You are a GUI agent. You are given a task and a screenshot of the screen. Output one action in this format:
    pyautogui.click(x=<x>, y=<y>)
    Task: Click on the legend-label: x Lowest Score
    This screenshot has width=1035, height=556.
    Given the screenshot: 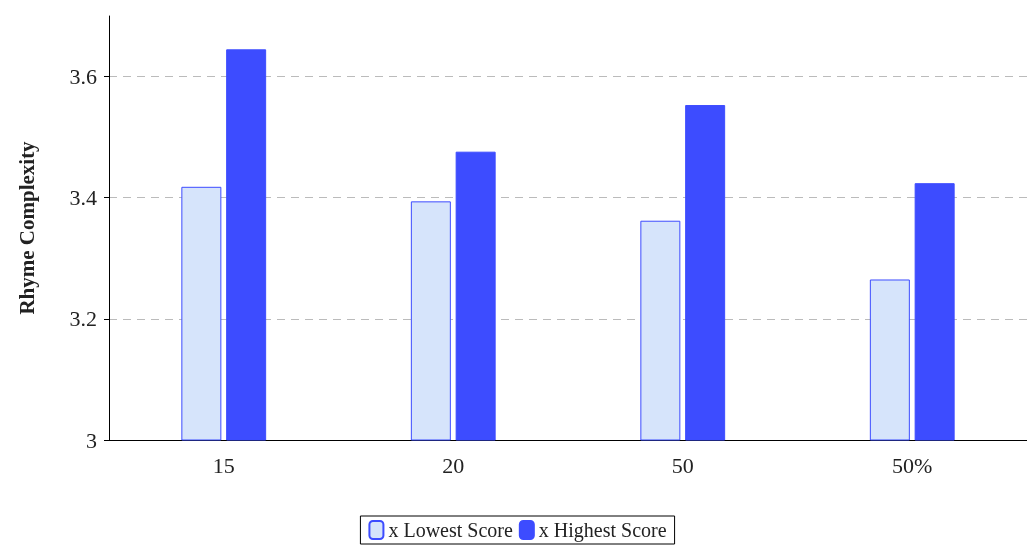 What is the action you would take?
    pyautogui.click(x=450, y=530)
    